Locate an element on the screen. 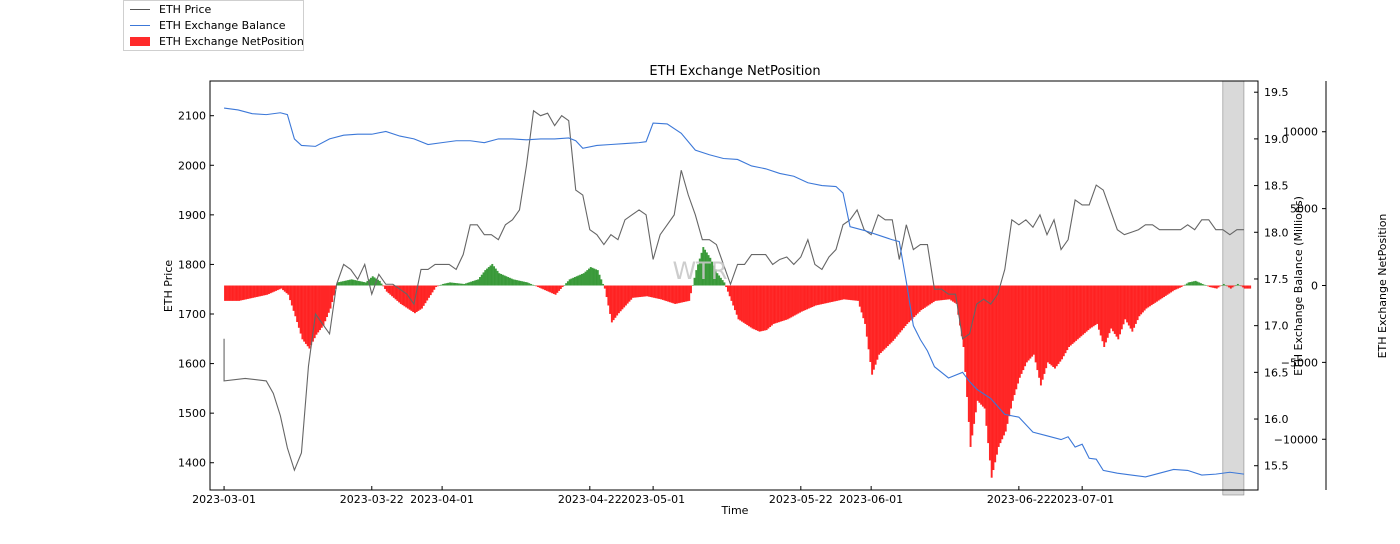 This screenshot has height=544, width=1400. balance-tick-label: 19.0 is located at coordinates (1276, 139).